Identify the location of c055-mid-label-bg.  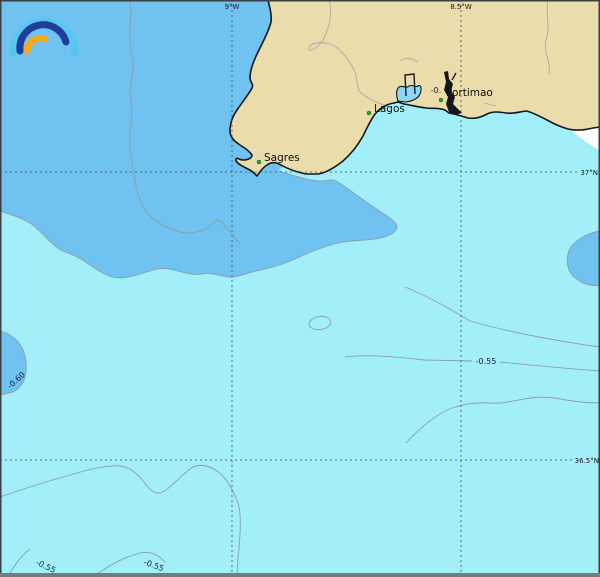
(486, 360).